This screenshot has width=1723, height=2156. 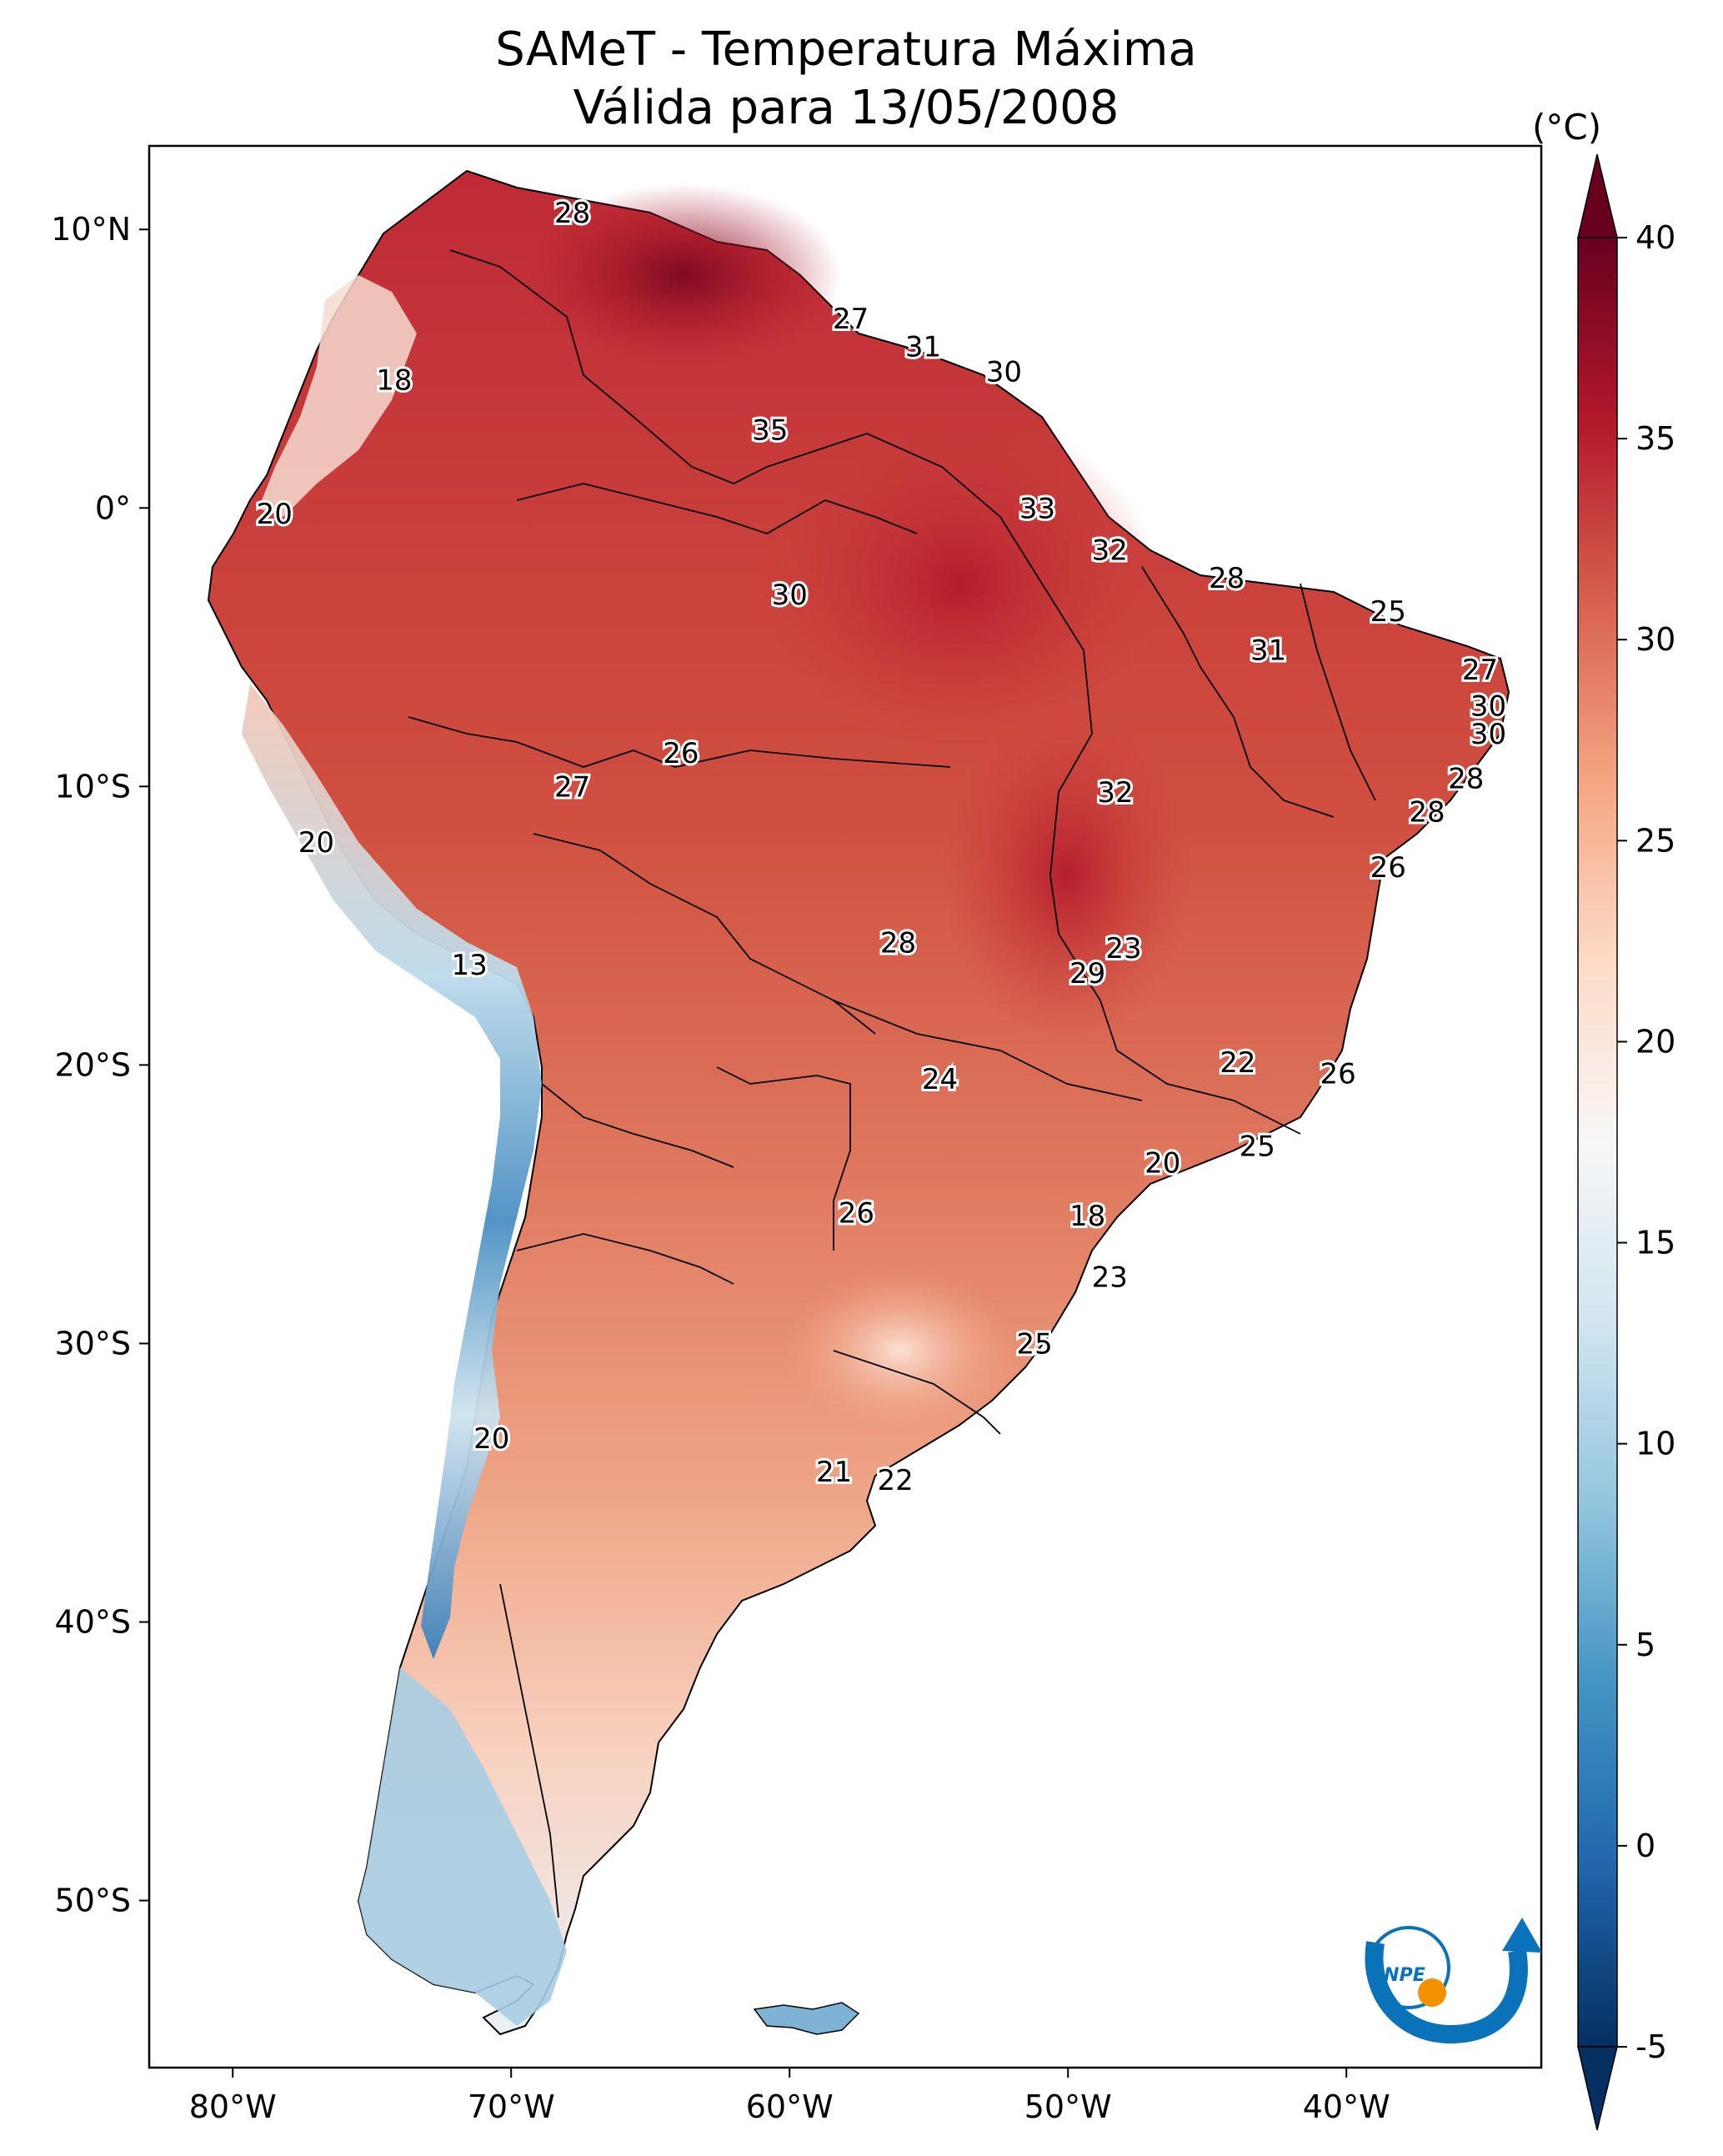 I want to click on colorbar-ticks: 40 35 30 25 20 15 10 5 0 -5, so click(x=1646, y=1142).